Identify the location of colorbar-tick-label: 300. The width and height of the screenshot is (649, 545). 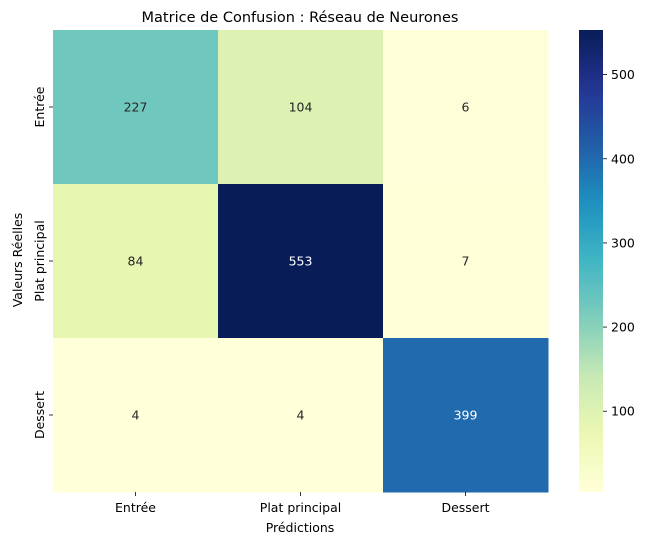
(623, 242).